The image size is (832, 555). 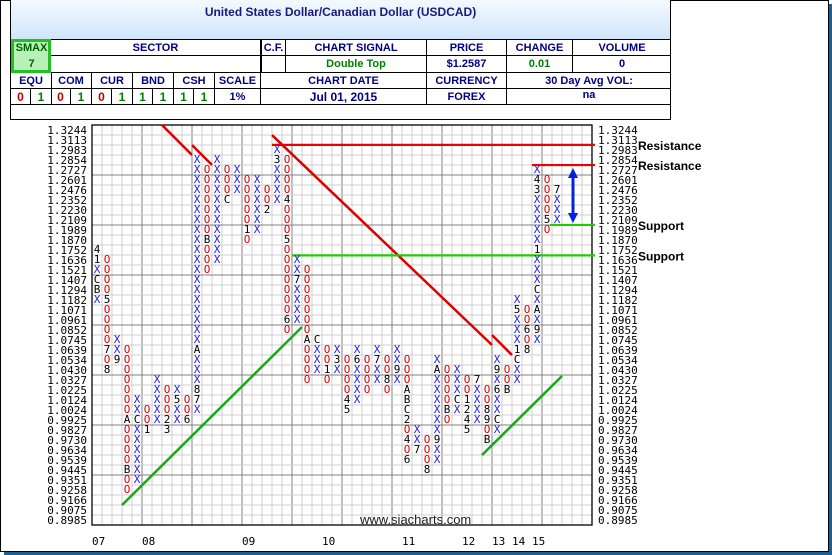 What do you see at coordinates (67, 280) in the screenshot?
I see `y-tick-label-left: 1.1407` at bounding box center [67, 280].